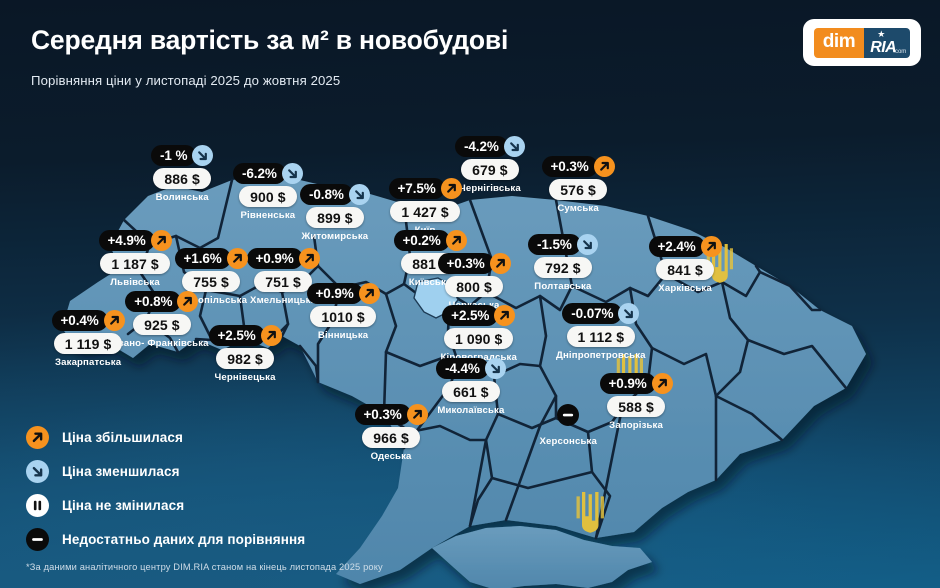  I want to click on region-marker: +0.8% 925 $ Івано- Франківська, so click(162, 320).